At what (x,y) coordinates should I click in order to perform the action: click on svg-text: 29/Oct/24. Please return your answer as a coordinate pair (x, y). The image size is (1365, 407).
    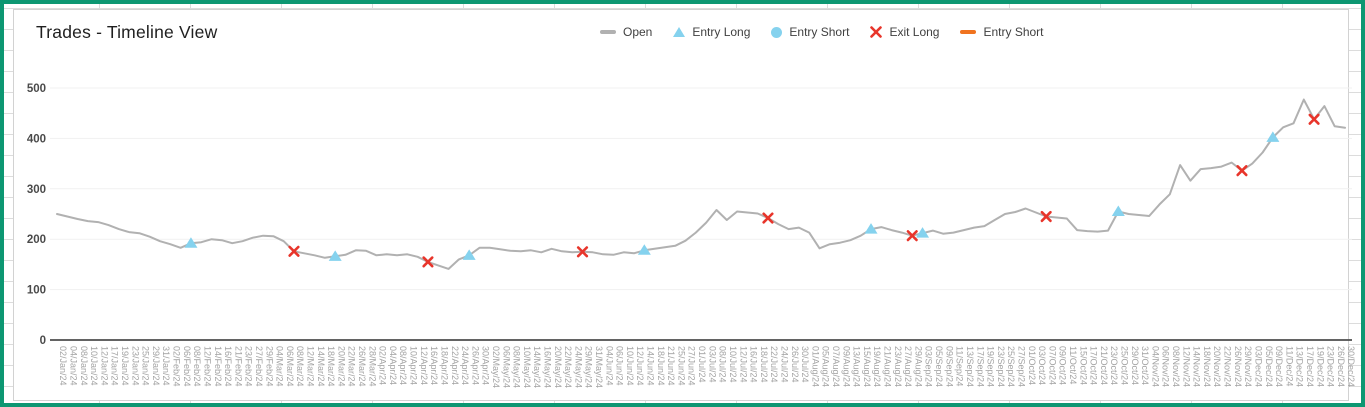
    Looking at the image, I should click on (1135, 365).